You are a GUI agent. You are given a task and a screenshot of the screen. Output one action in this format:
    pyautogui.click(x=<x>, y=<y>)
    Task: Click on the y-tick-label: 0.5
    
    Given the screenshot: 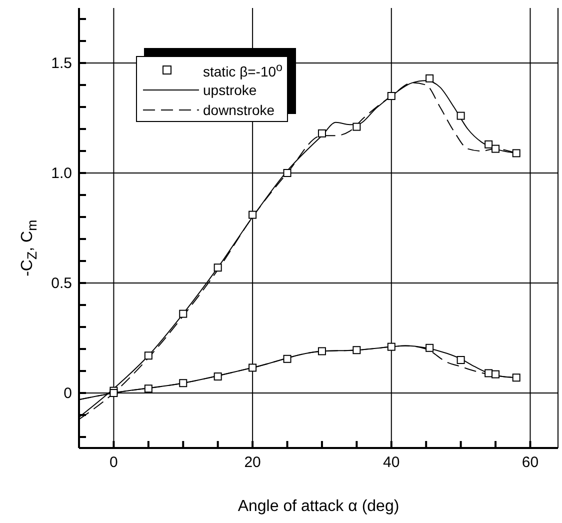 What is the action you would take?
    pyautogui.click(x=61, y=283)
    